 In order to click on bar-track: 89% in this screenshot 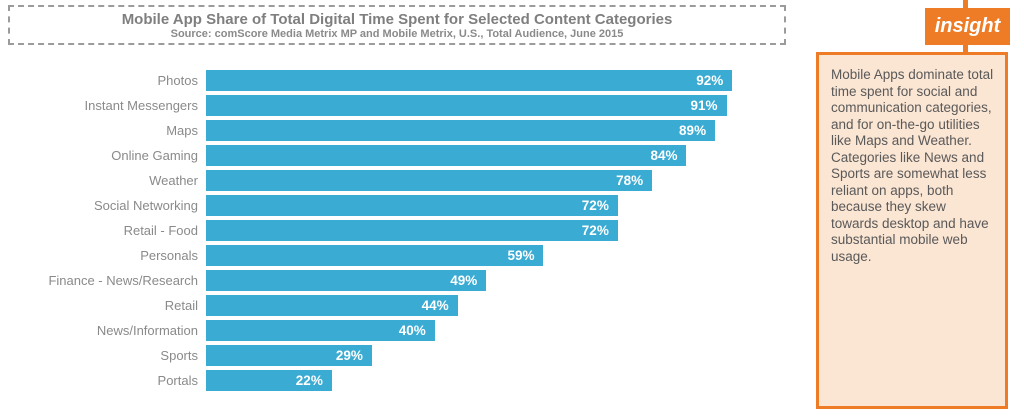, I will do `click(492, 130)`.